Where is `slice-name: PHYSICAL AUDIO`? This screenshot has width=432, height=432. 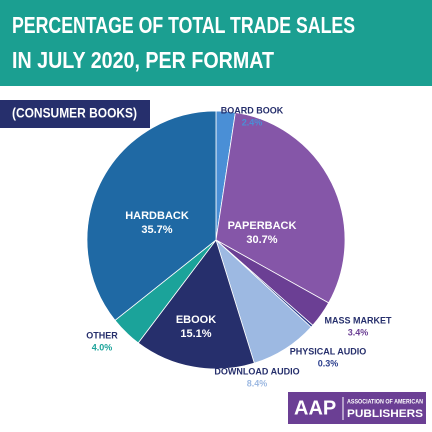
slice-name: PHYSICAL AUDIO is located at coordinates (328, 351).